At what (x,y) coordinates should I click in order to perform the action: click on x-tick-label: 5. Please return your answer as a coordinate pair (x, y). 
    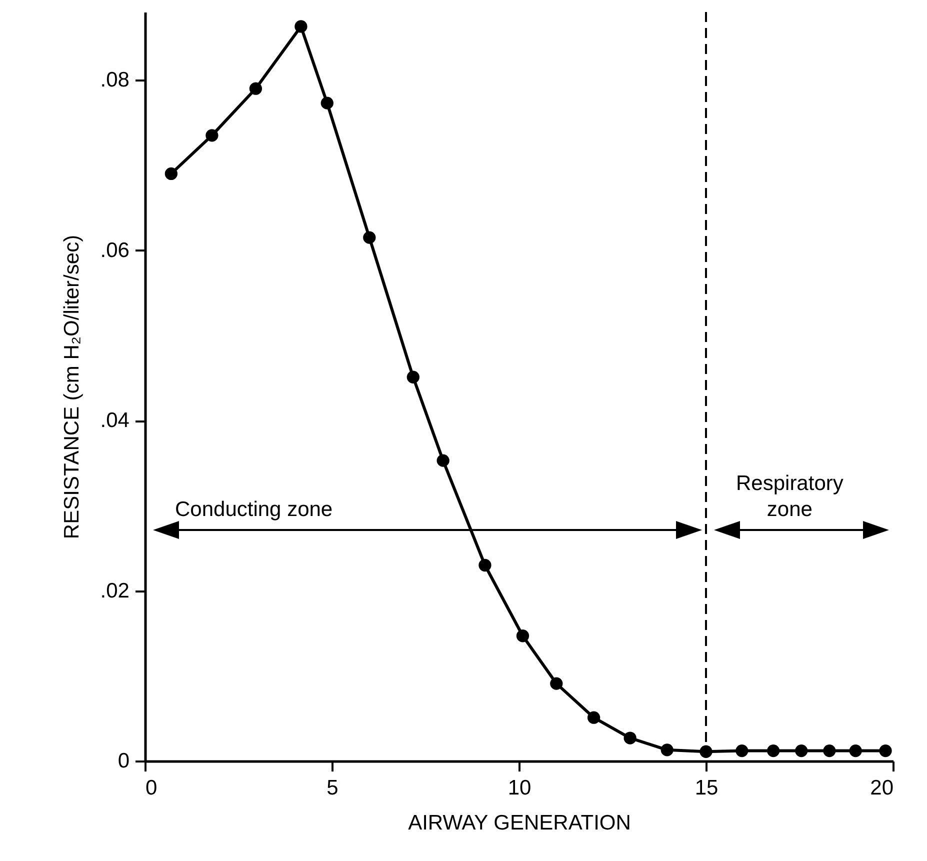
    Looking at the image, I should click on (332, 788).